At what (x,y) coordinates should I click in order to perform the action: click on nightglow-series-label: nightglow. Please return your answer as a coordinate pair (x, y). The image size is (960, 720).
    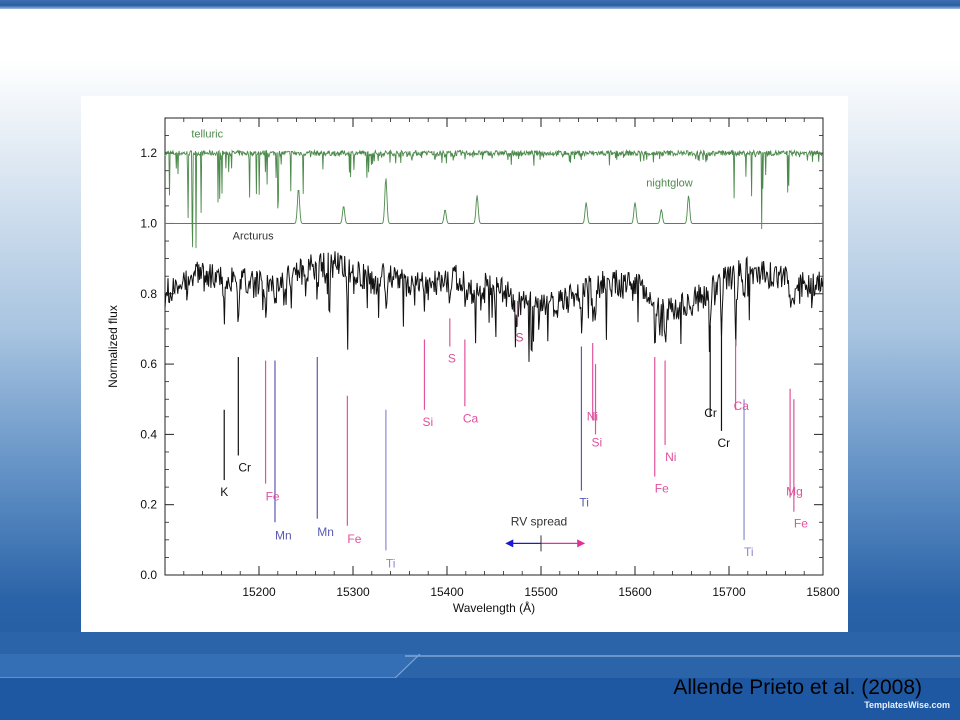
    Looking at the image, I should click on (669, 184).